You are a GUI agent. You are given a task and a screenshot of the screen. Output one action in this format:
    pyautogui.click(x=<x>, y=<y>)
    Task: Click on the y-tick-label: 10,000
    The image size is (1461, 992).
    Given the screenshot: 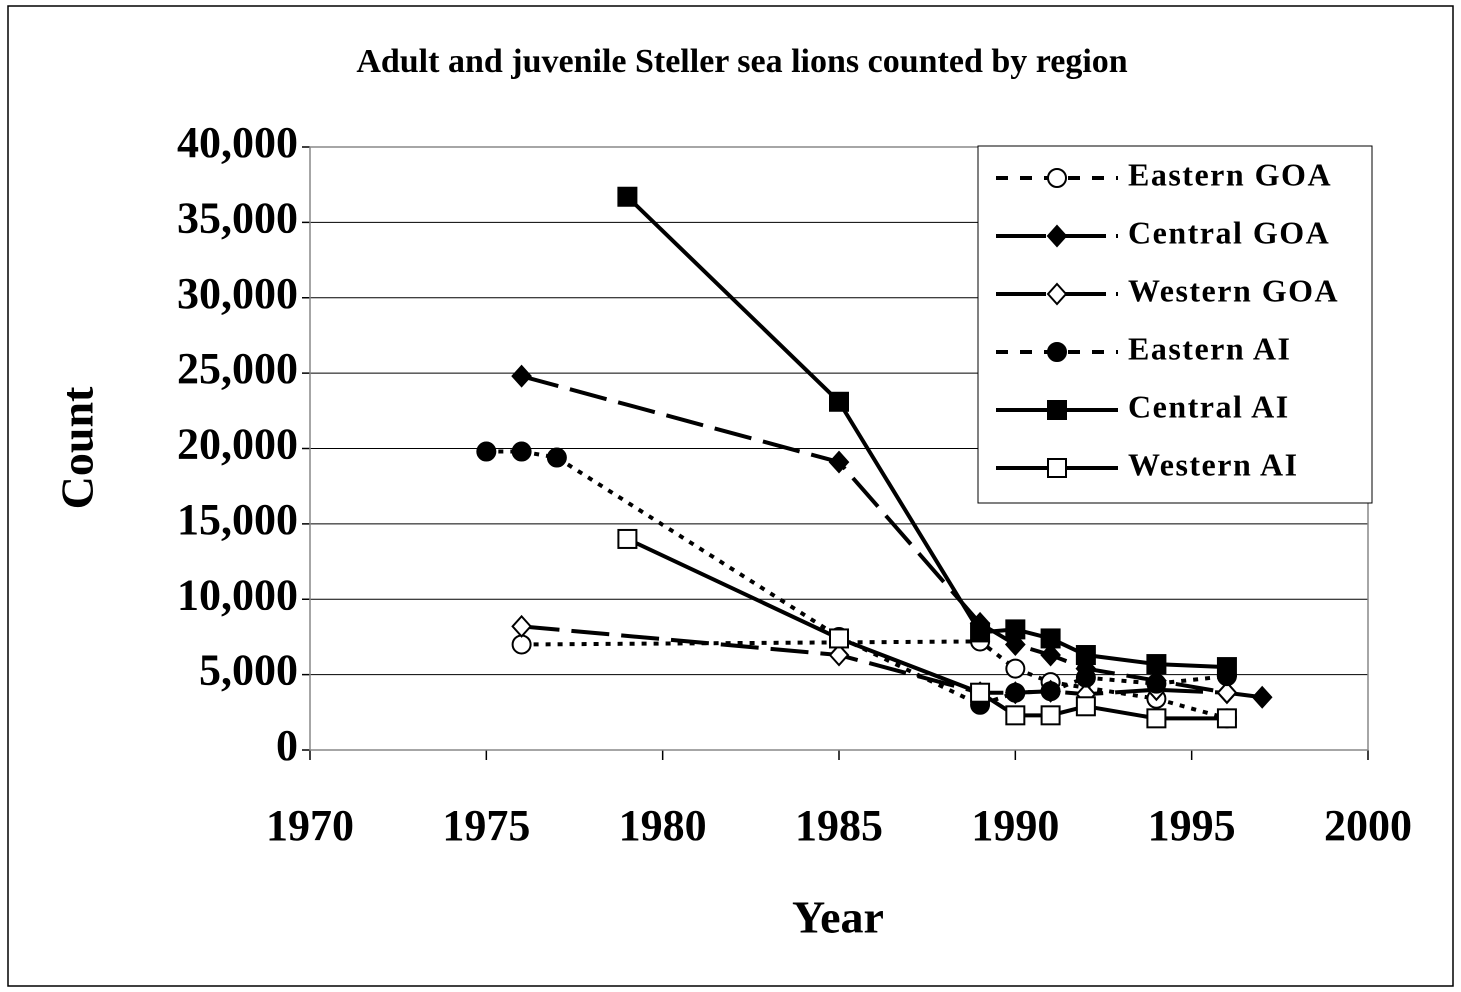 What is the action you would take?
    pyautogui.click(x=237, y=594)
    